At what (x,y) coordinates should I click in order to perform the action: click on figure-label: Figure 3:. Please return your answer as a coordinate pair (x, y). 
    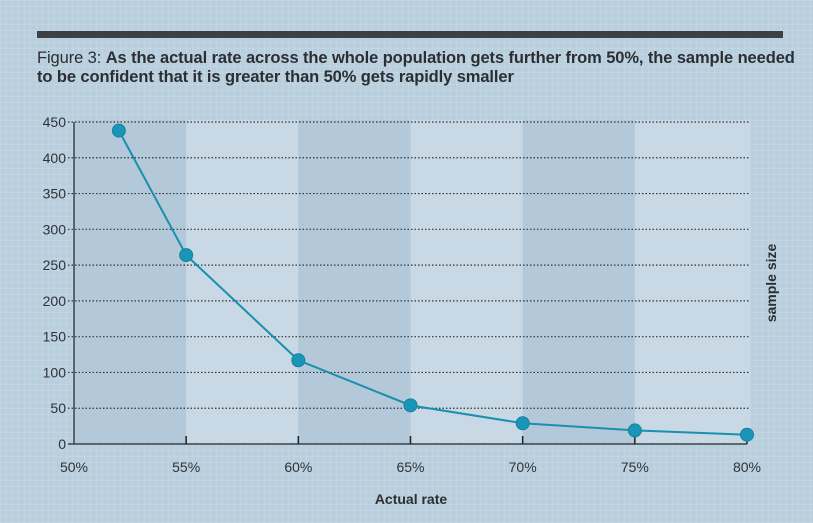
    Looking at the image, I should click on (71, 58).